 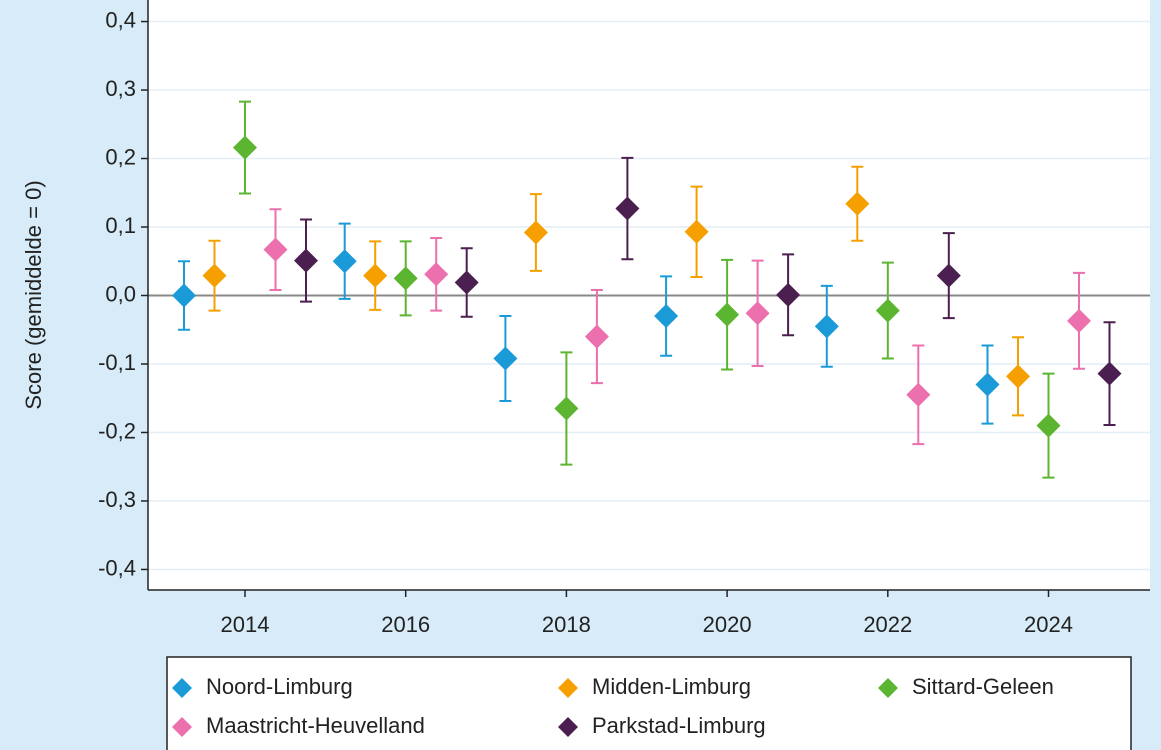 I want to click on x-tick-label: 2022, so click(x=887, y=624).